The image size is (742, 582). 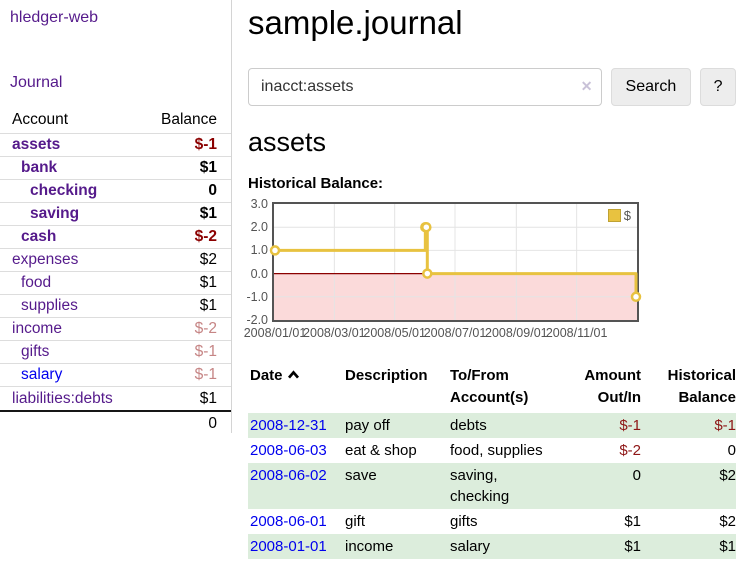 I want to click on account-row: expenses $2, so click(x=115, y=260).